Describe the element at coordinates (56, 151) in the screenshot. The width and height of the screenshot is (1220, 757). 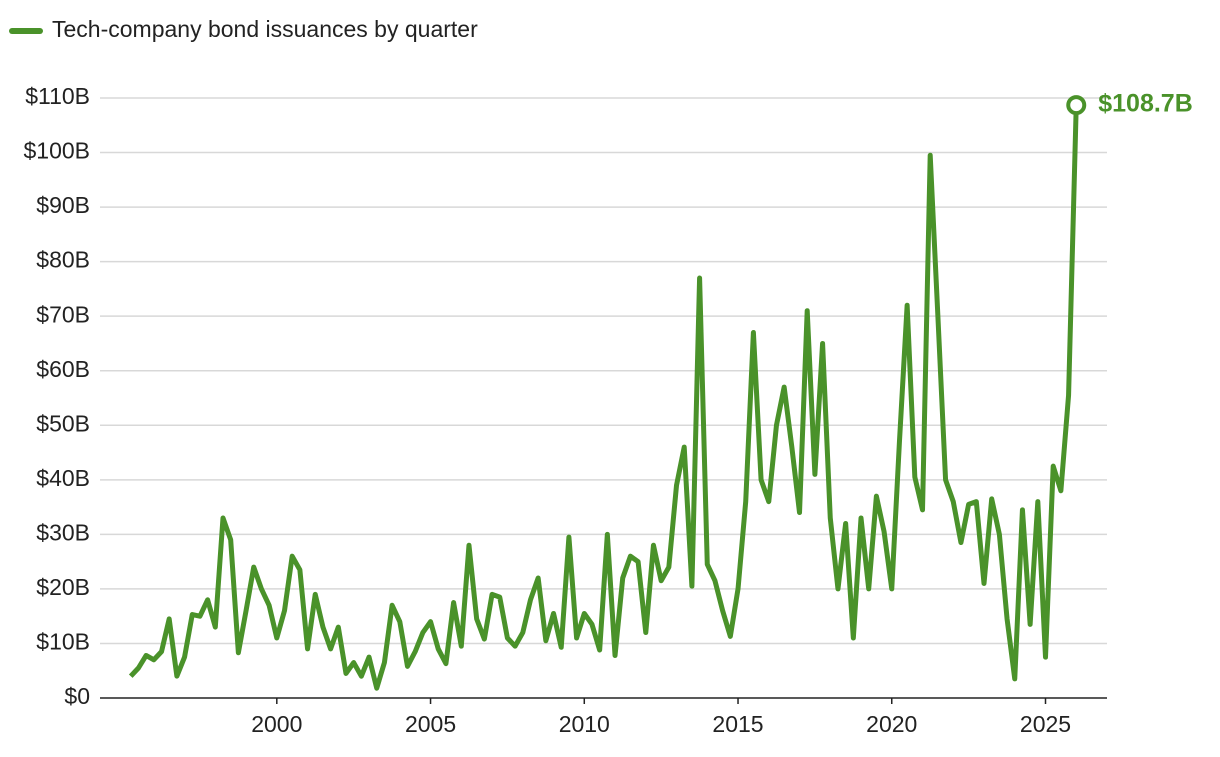
I see `y-tick-label: $100B` at that location.